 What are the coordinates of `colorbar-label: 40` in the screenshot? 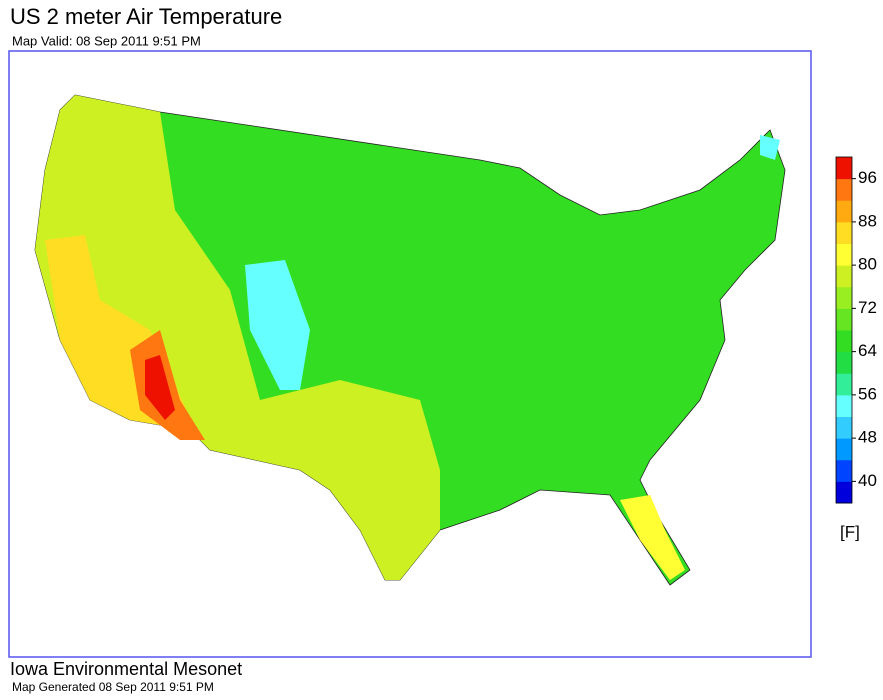 It's located at (867, 480).